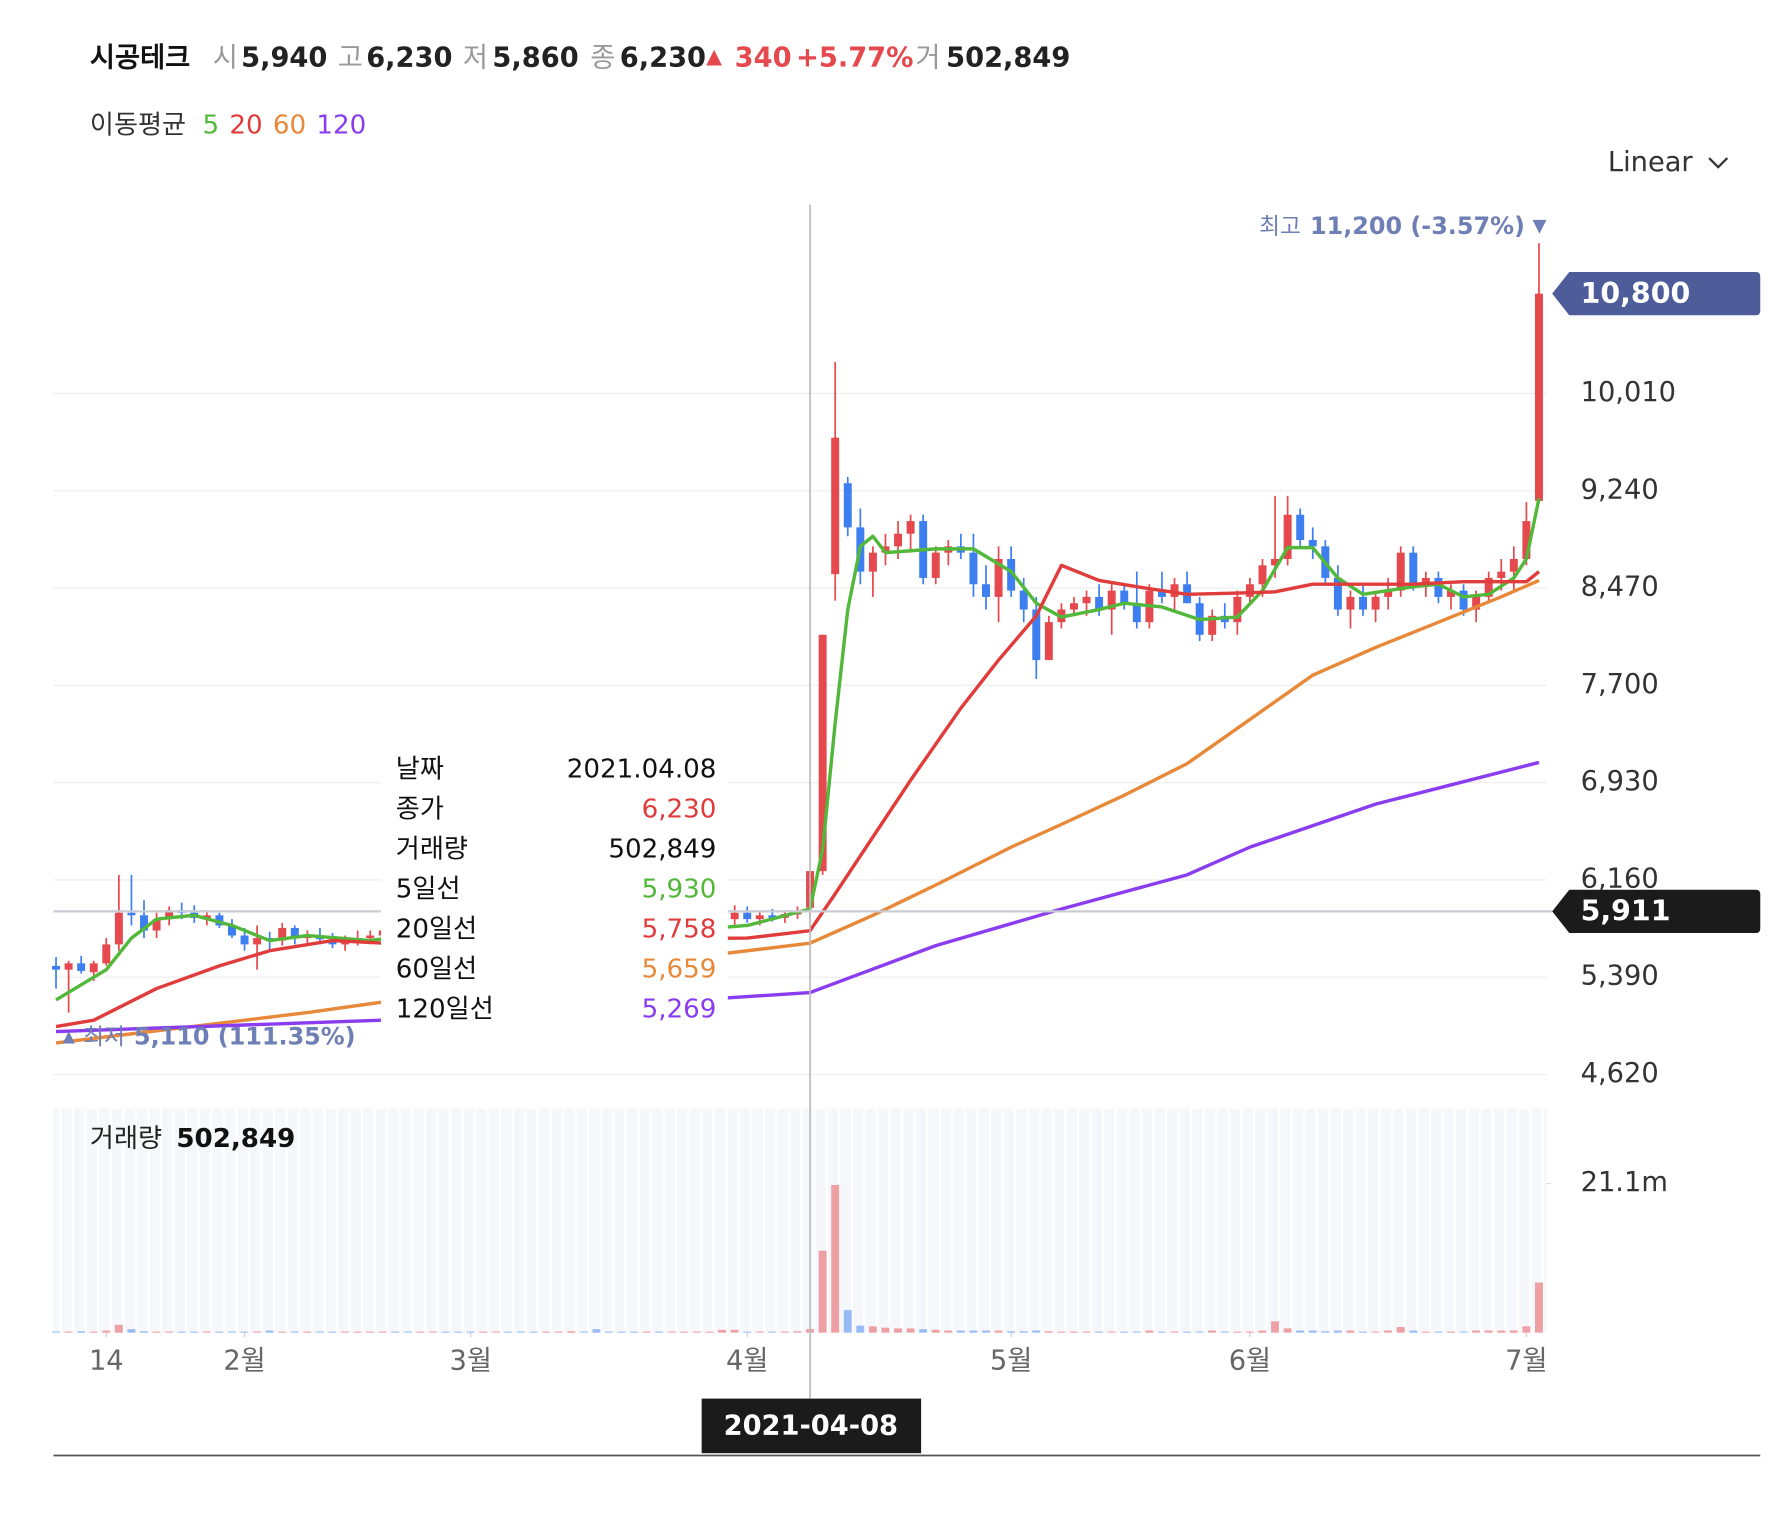 The height and width of the screenshot is (1518, 1774). What do you see at coordinates (1620, 489) in the screenshot?
I see `y-tick-label: 9,240` at bounding box center [1620, 489].